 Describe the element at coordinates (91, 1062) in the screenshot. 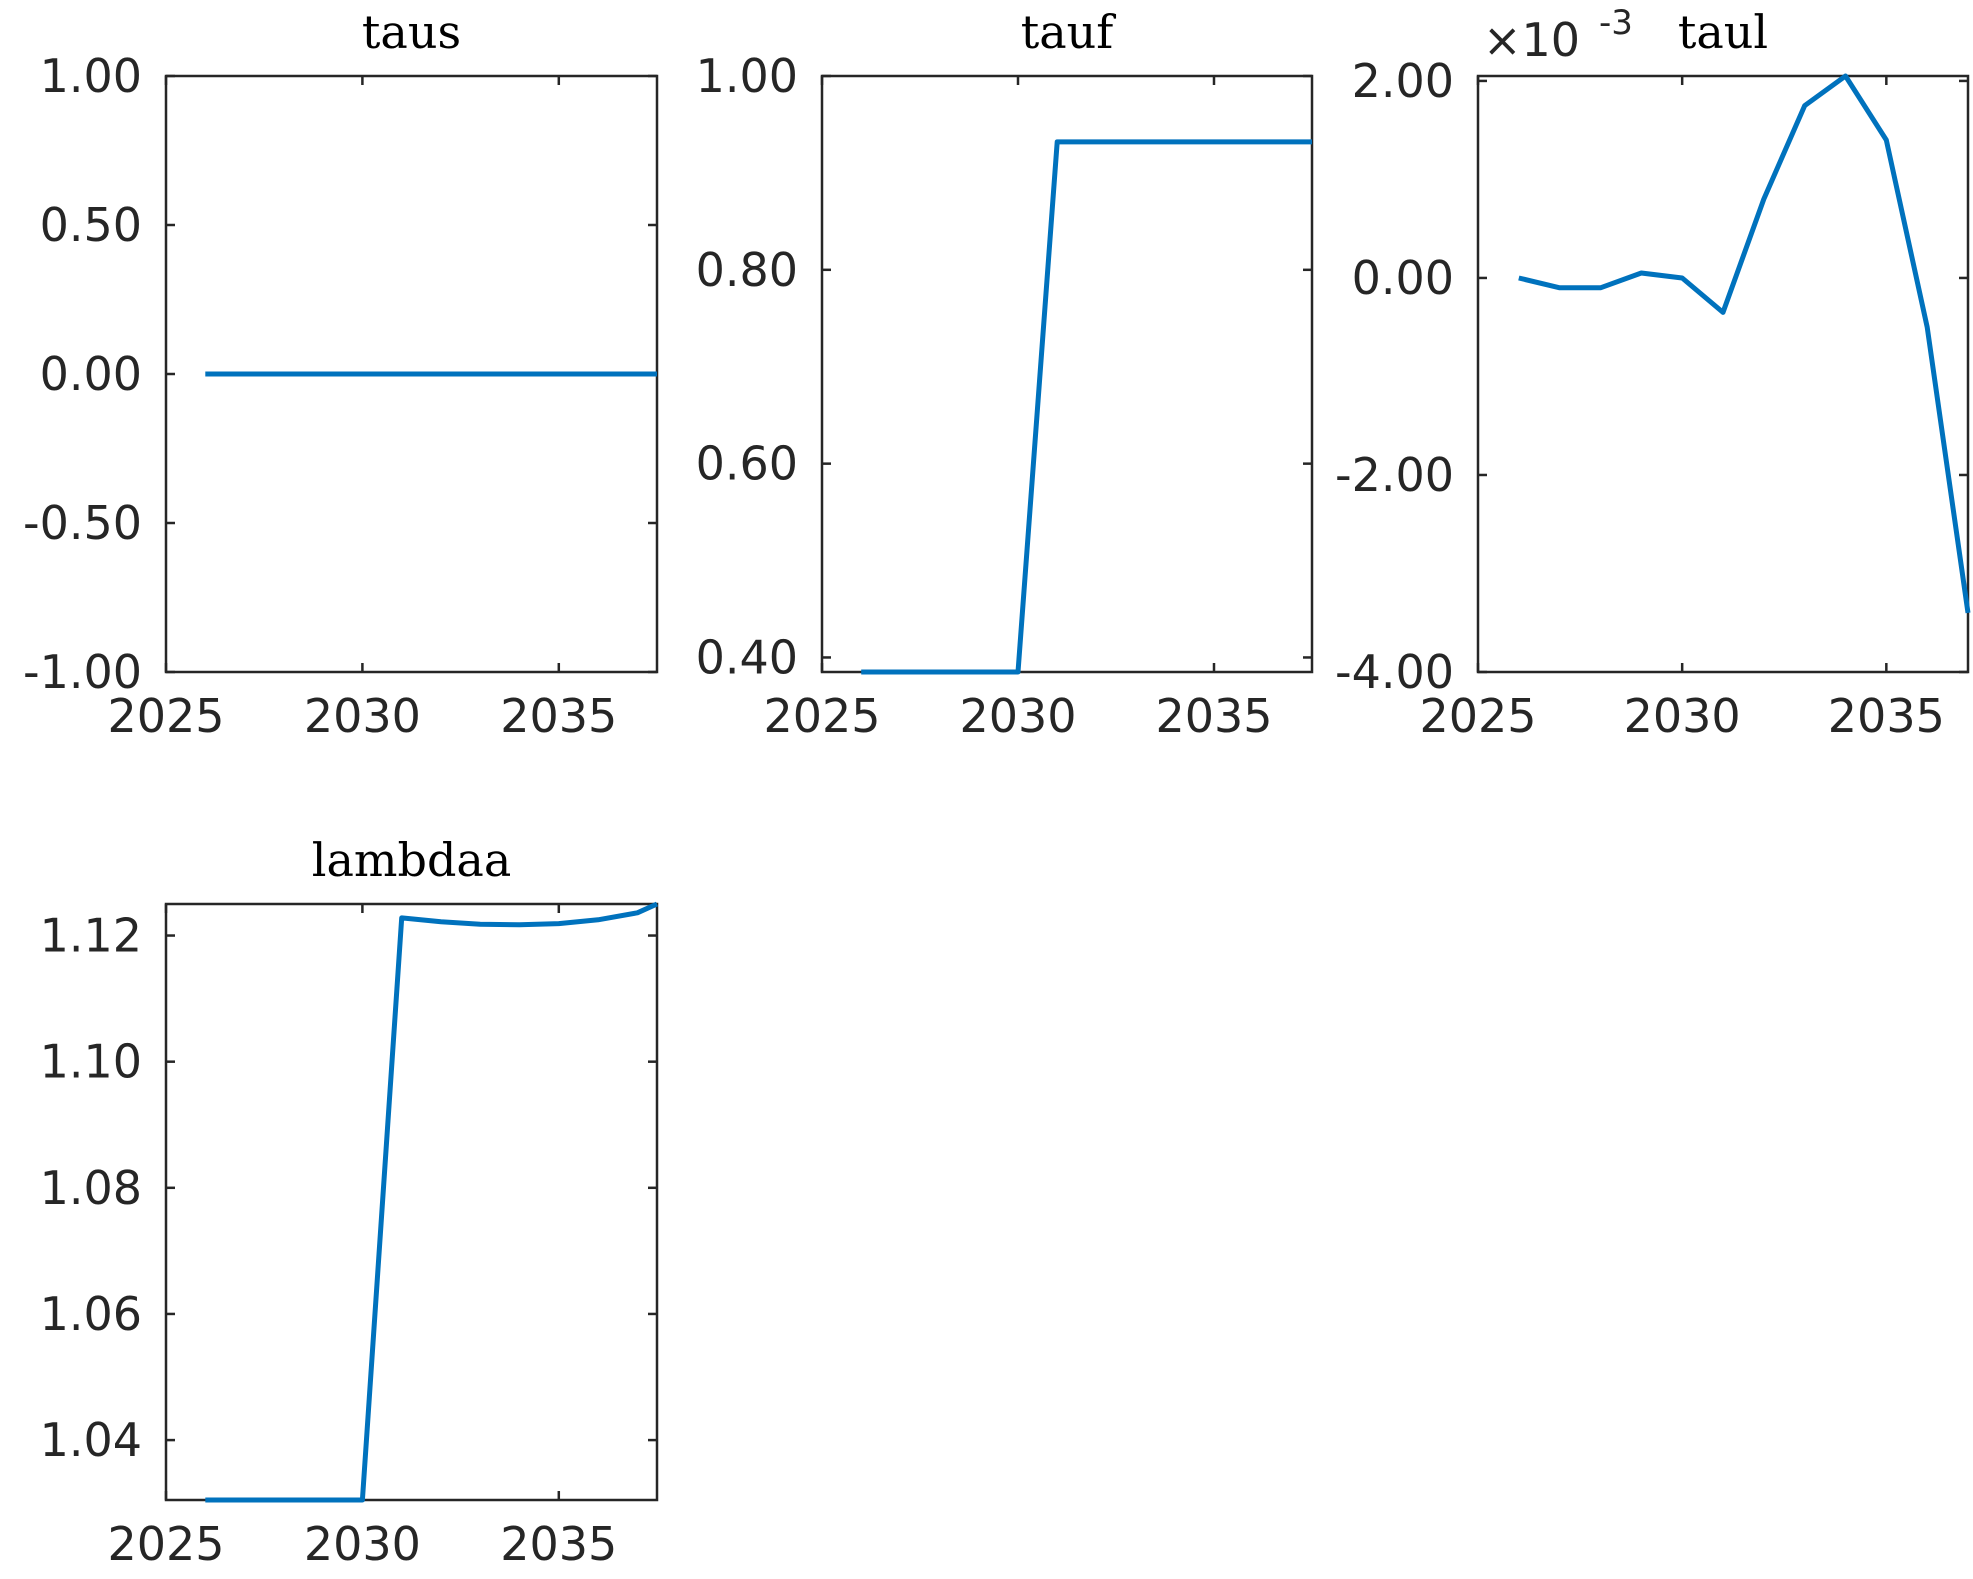

I see `y-tick-label: 1.10` at that location.